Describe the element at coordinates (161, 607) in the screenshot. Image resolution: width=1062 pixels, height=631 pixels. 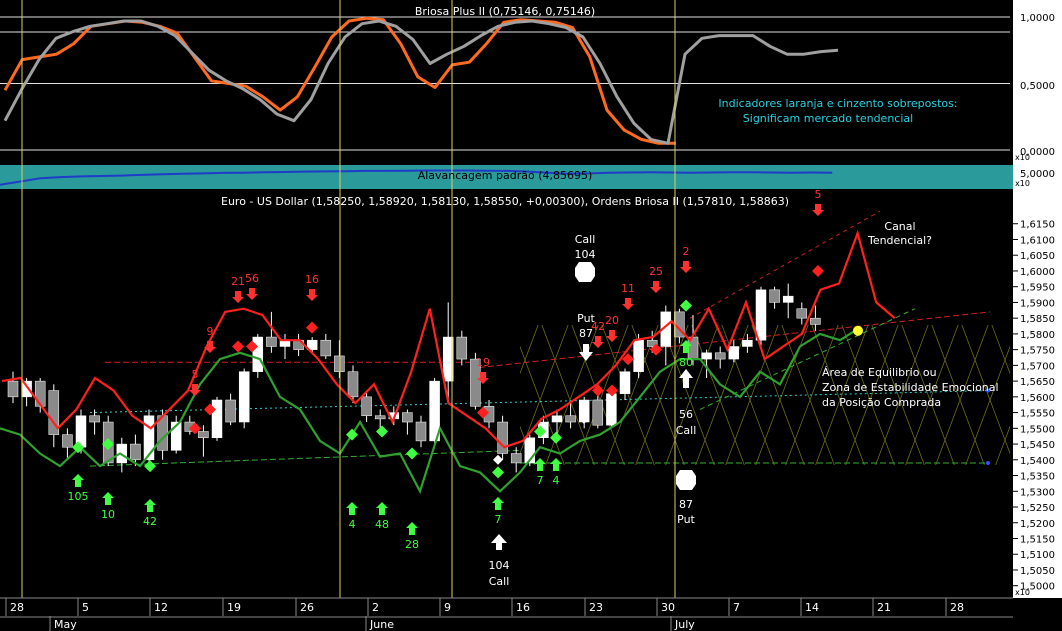
I see `x-day-label: 12` at that location.